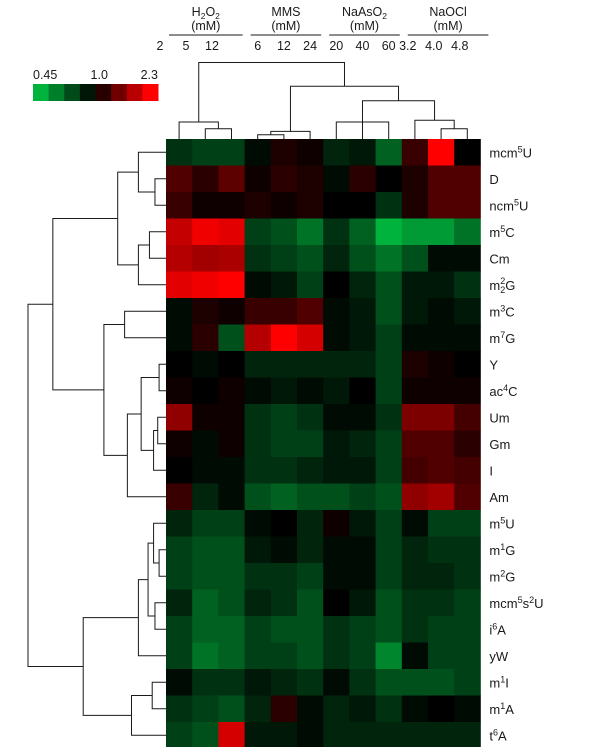 The height and width of the screenshot is (747, 606). What do you see at coordinates (205, 656) in the screenshot?
I see `heatmap-cell-r19-c1` at bounding box center [205, 656].